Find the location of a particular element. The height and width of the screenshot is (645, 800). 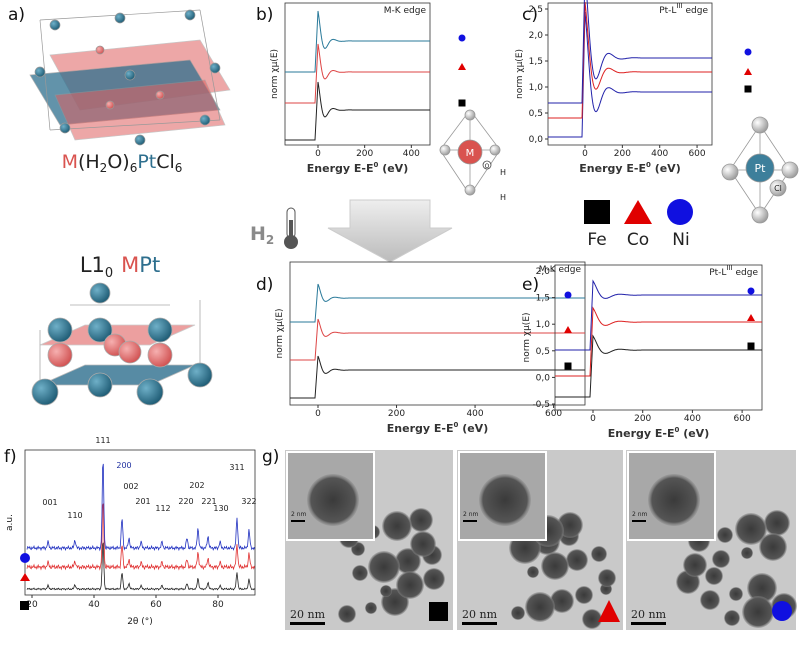

legend-label: Ni is located at coordinates (680, 240).